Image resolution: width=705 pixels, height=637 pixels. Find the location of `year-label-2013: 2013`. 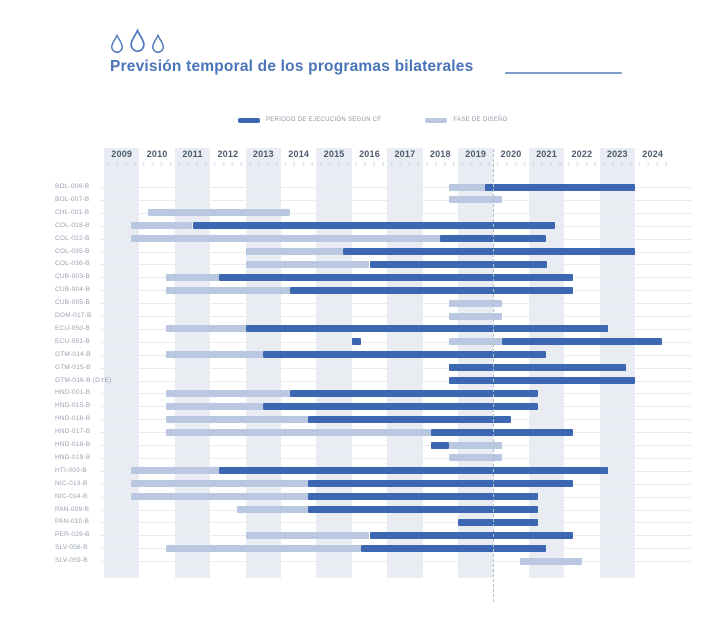

year-label-2013: 2013 is located at coordinates (263, 154).